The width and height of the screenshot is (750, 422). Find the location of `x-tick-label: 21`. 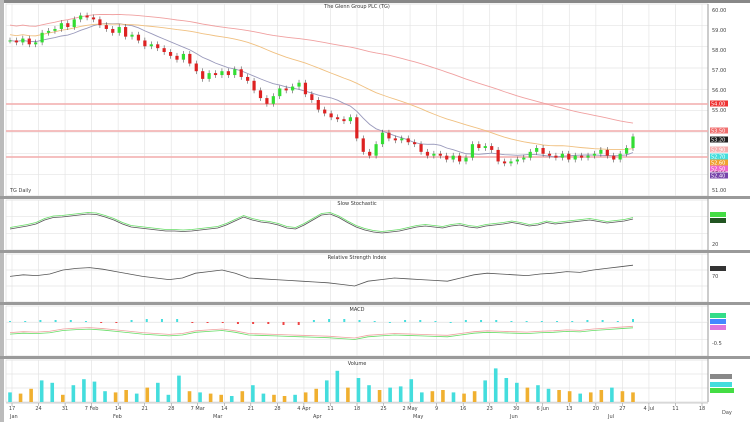

x-tick-label: 21 is located at coordinates (145, 409).